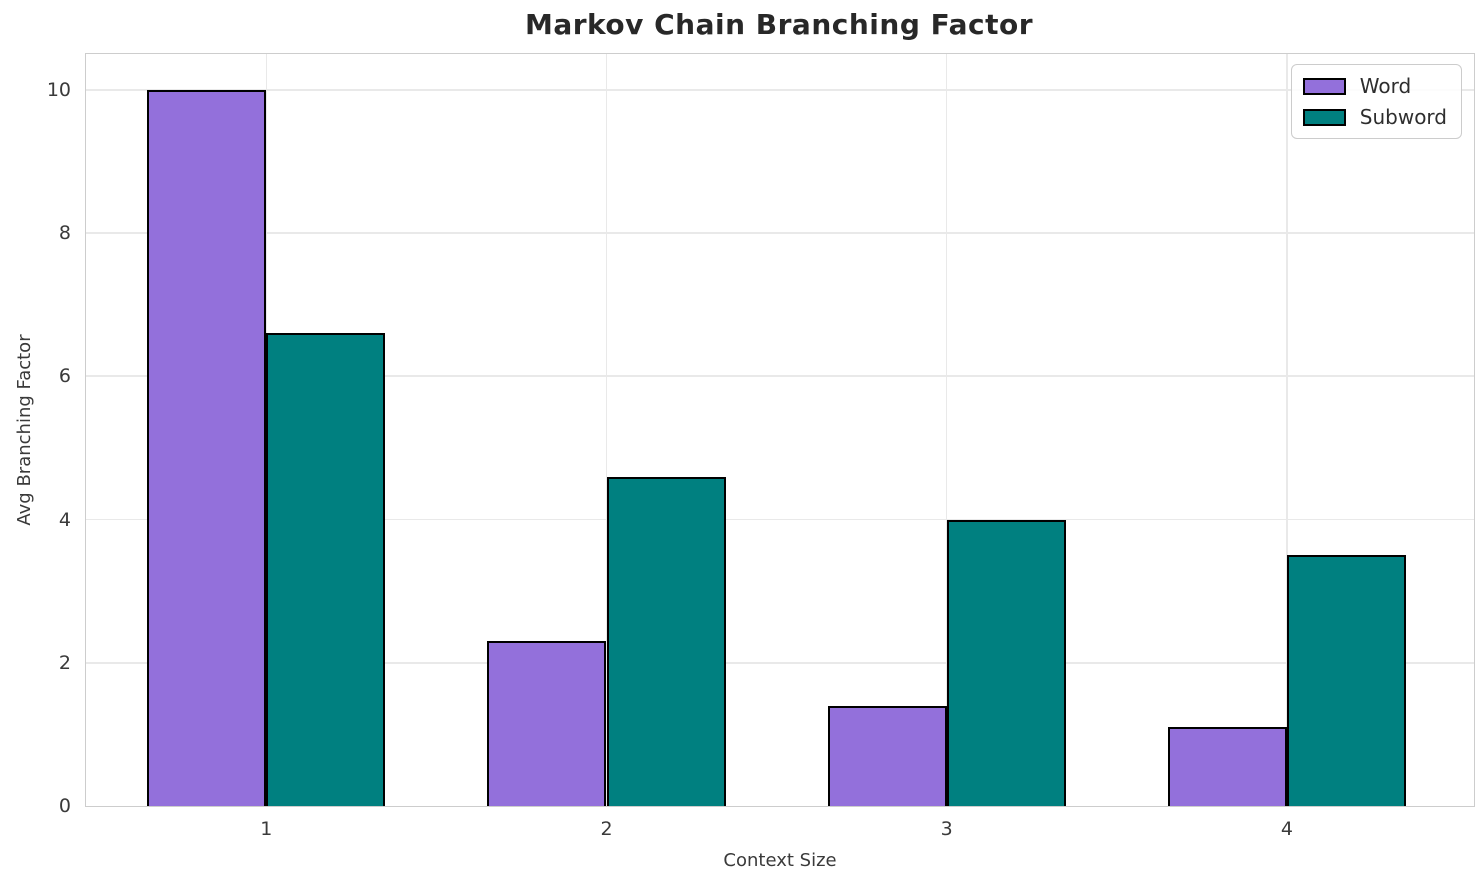 Image resolution: width=1484 pixels, height=885 pixels. What do you see at coordinates (606, 829) in the screenshot?
I see `x-tick-label: 2` at bounding box center [606, 829].